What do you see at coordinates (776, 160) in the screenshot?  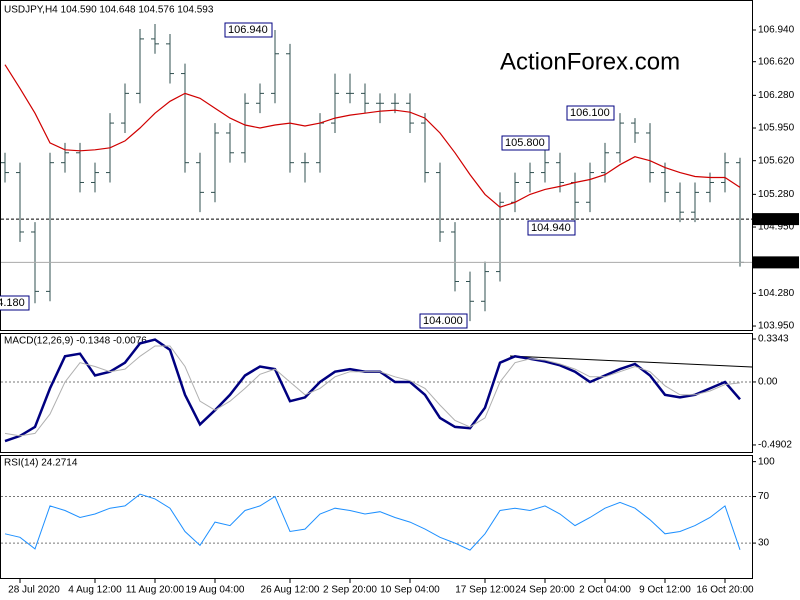 I see `y-tick-label: 105.620` at bounding box center [776, 160].